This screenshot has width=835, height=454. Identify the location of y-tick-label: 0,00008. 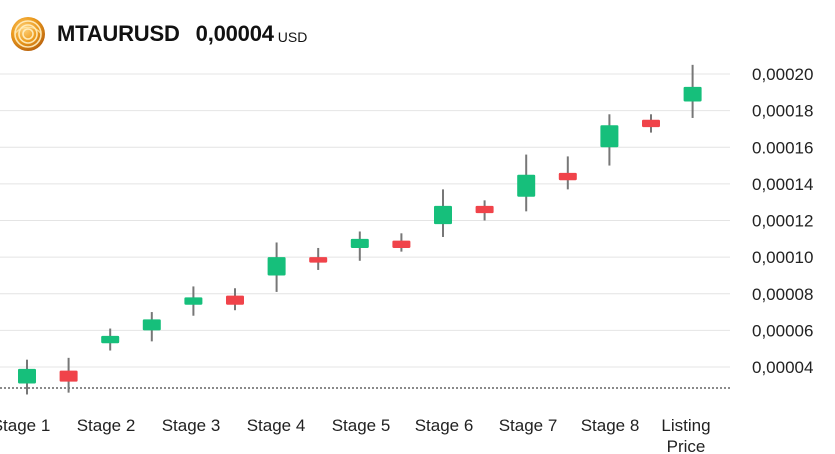
(782, 294).